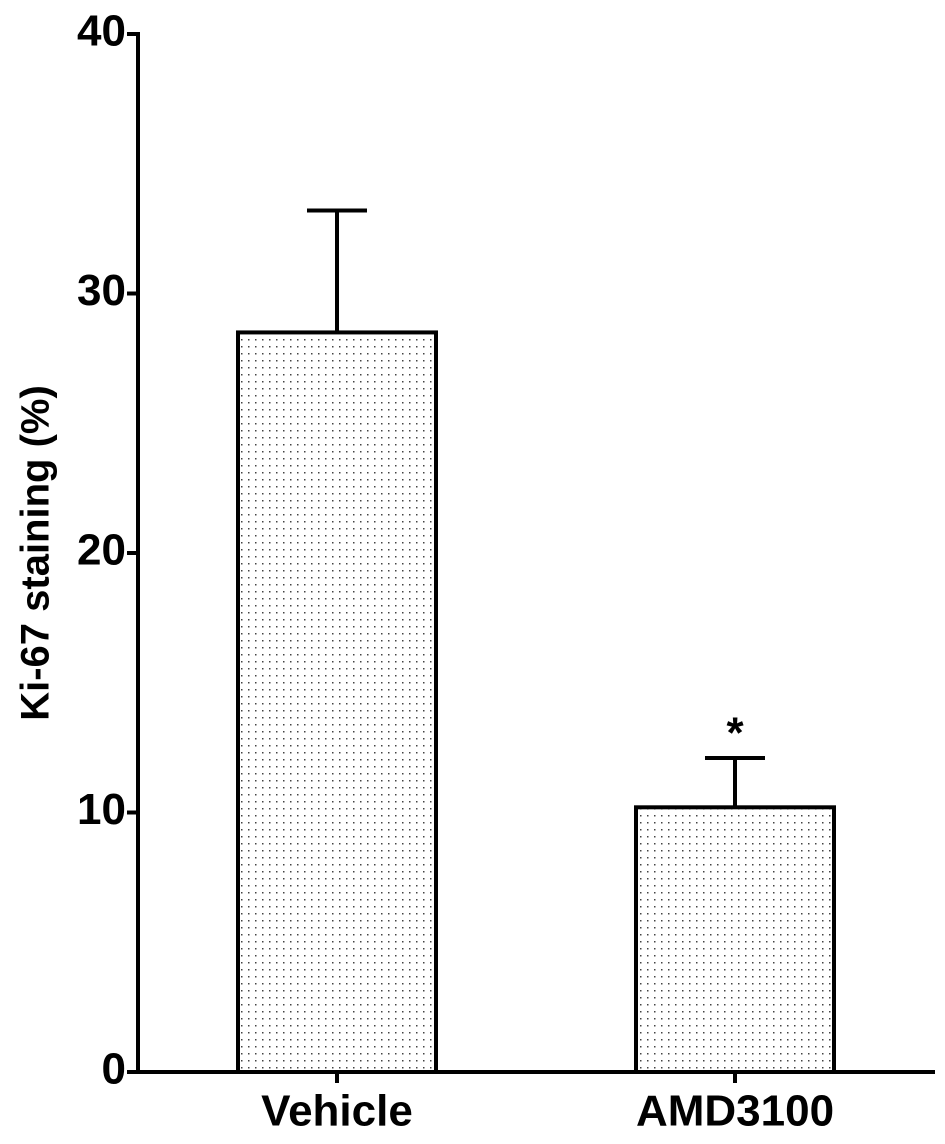 The image size is (945, 1144). I want to click on significance-marker: *, so click(735, 733).